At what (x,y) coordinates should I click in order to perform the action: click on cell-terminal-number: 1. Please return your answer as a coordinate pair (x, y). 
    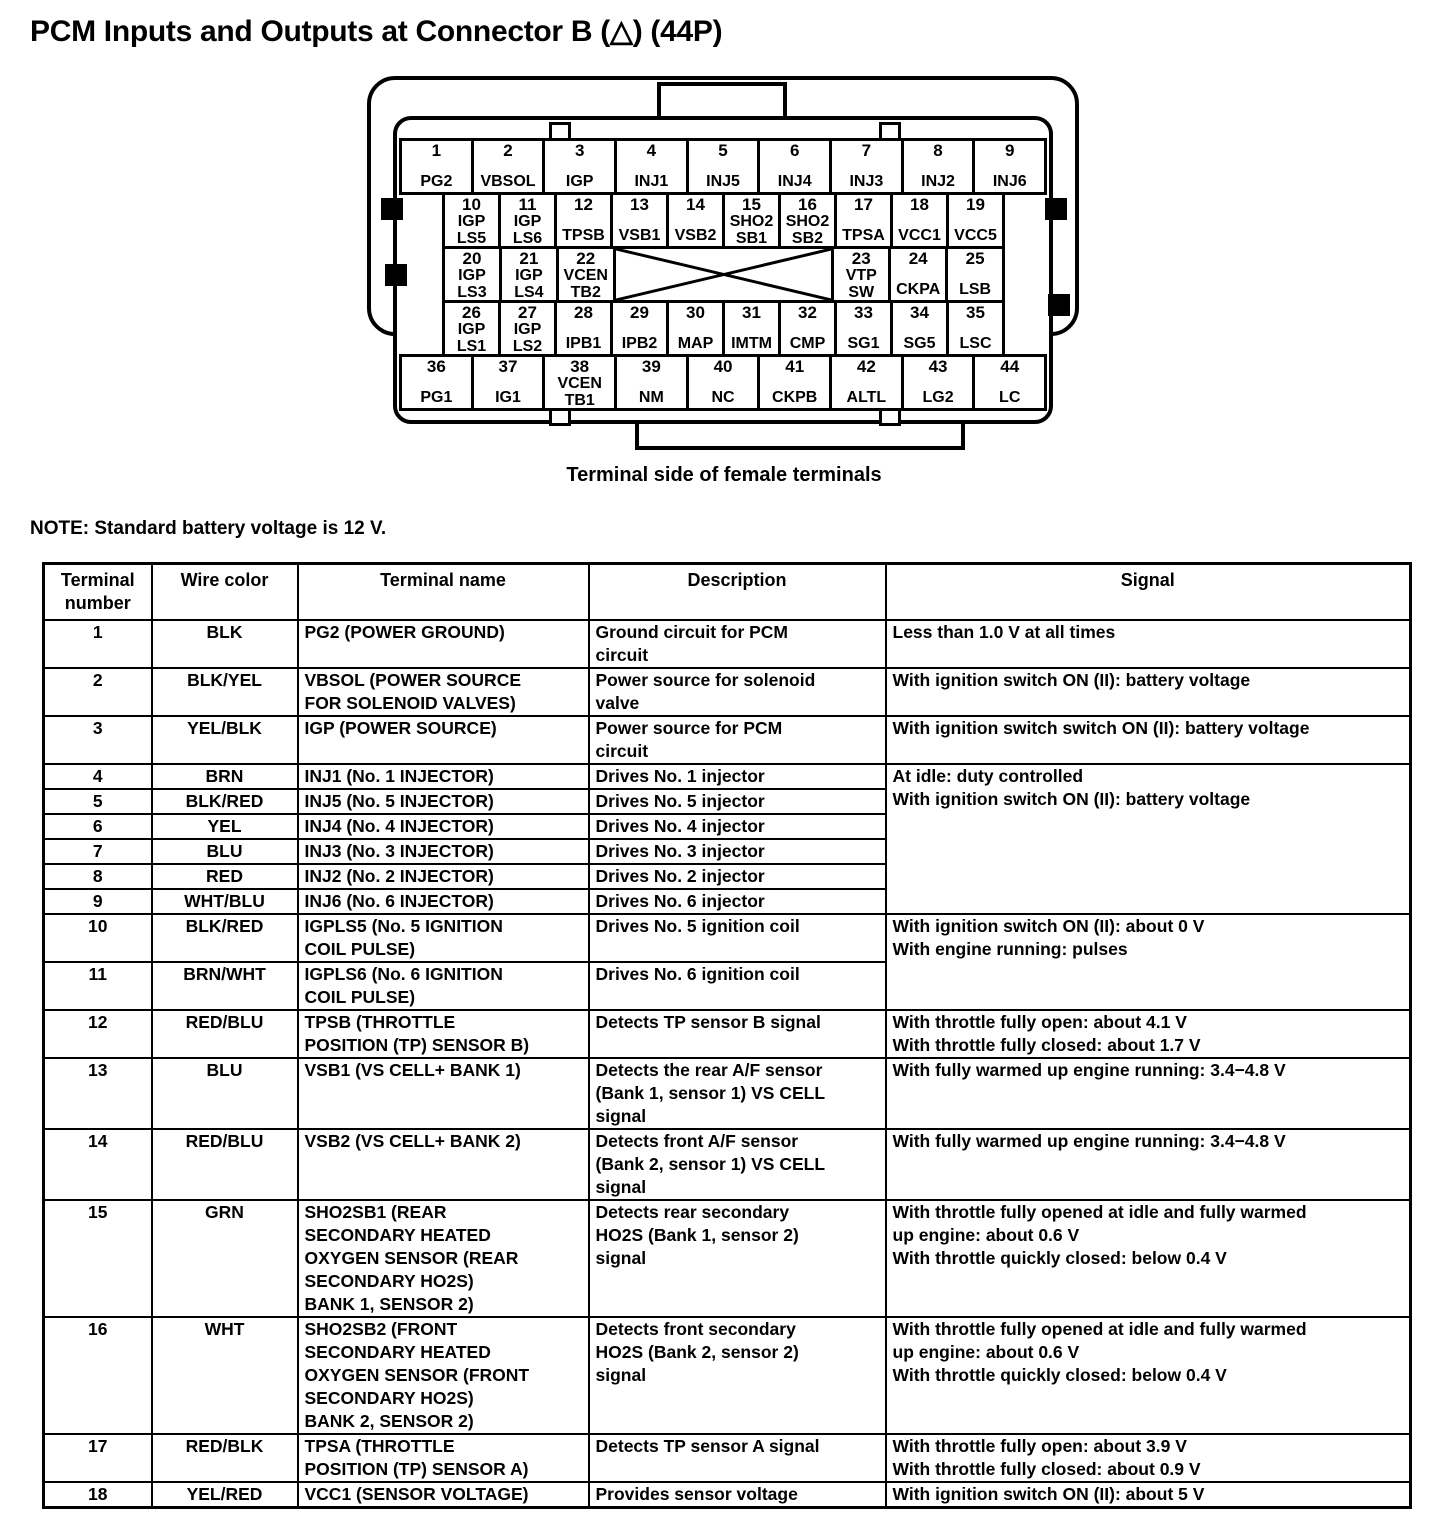
    Looking at the image, I should click on (97, 644).